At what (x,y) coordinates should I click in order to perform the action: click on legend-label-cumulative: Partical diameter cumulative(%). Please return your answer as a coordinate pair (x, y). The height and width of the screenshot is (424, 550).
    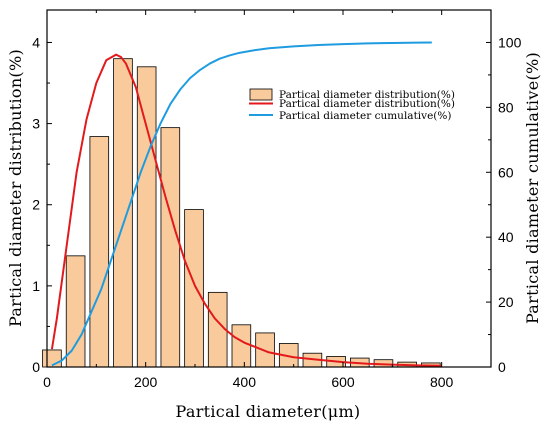
    Looking at the image, I should click on (365, 116).